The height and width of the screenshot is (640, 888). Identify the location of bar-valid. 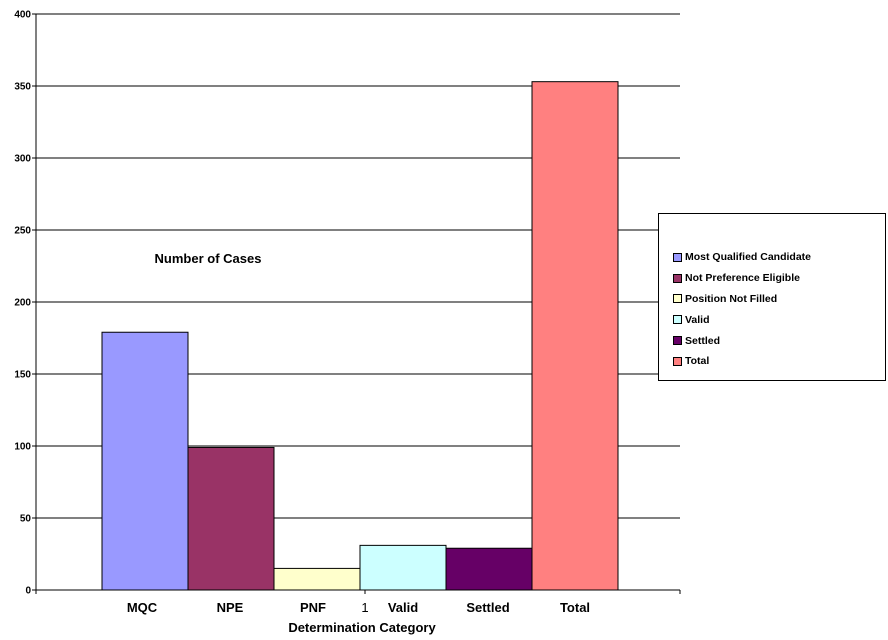
(403, 567).